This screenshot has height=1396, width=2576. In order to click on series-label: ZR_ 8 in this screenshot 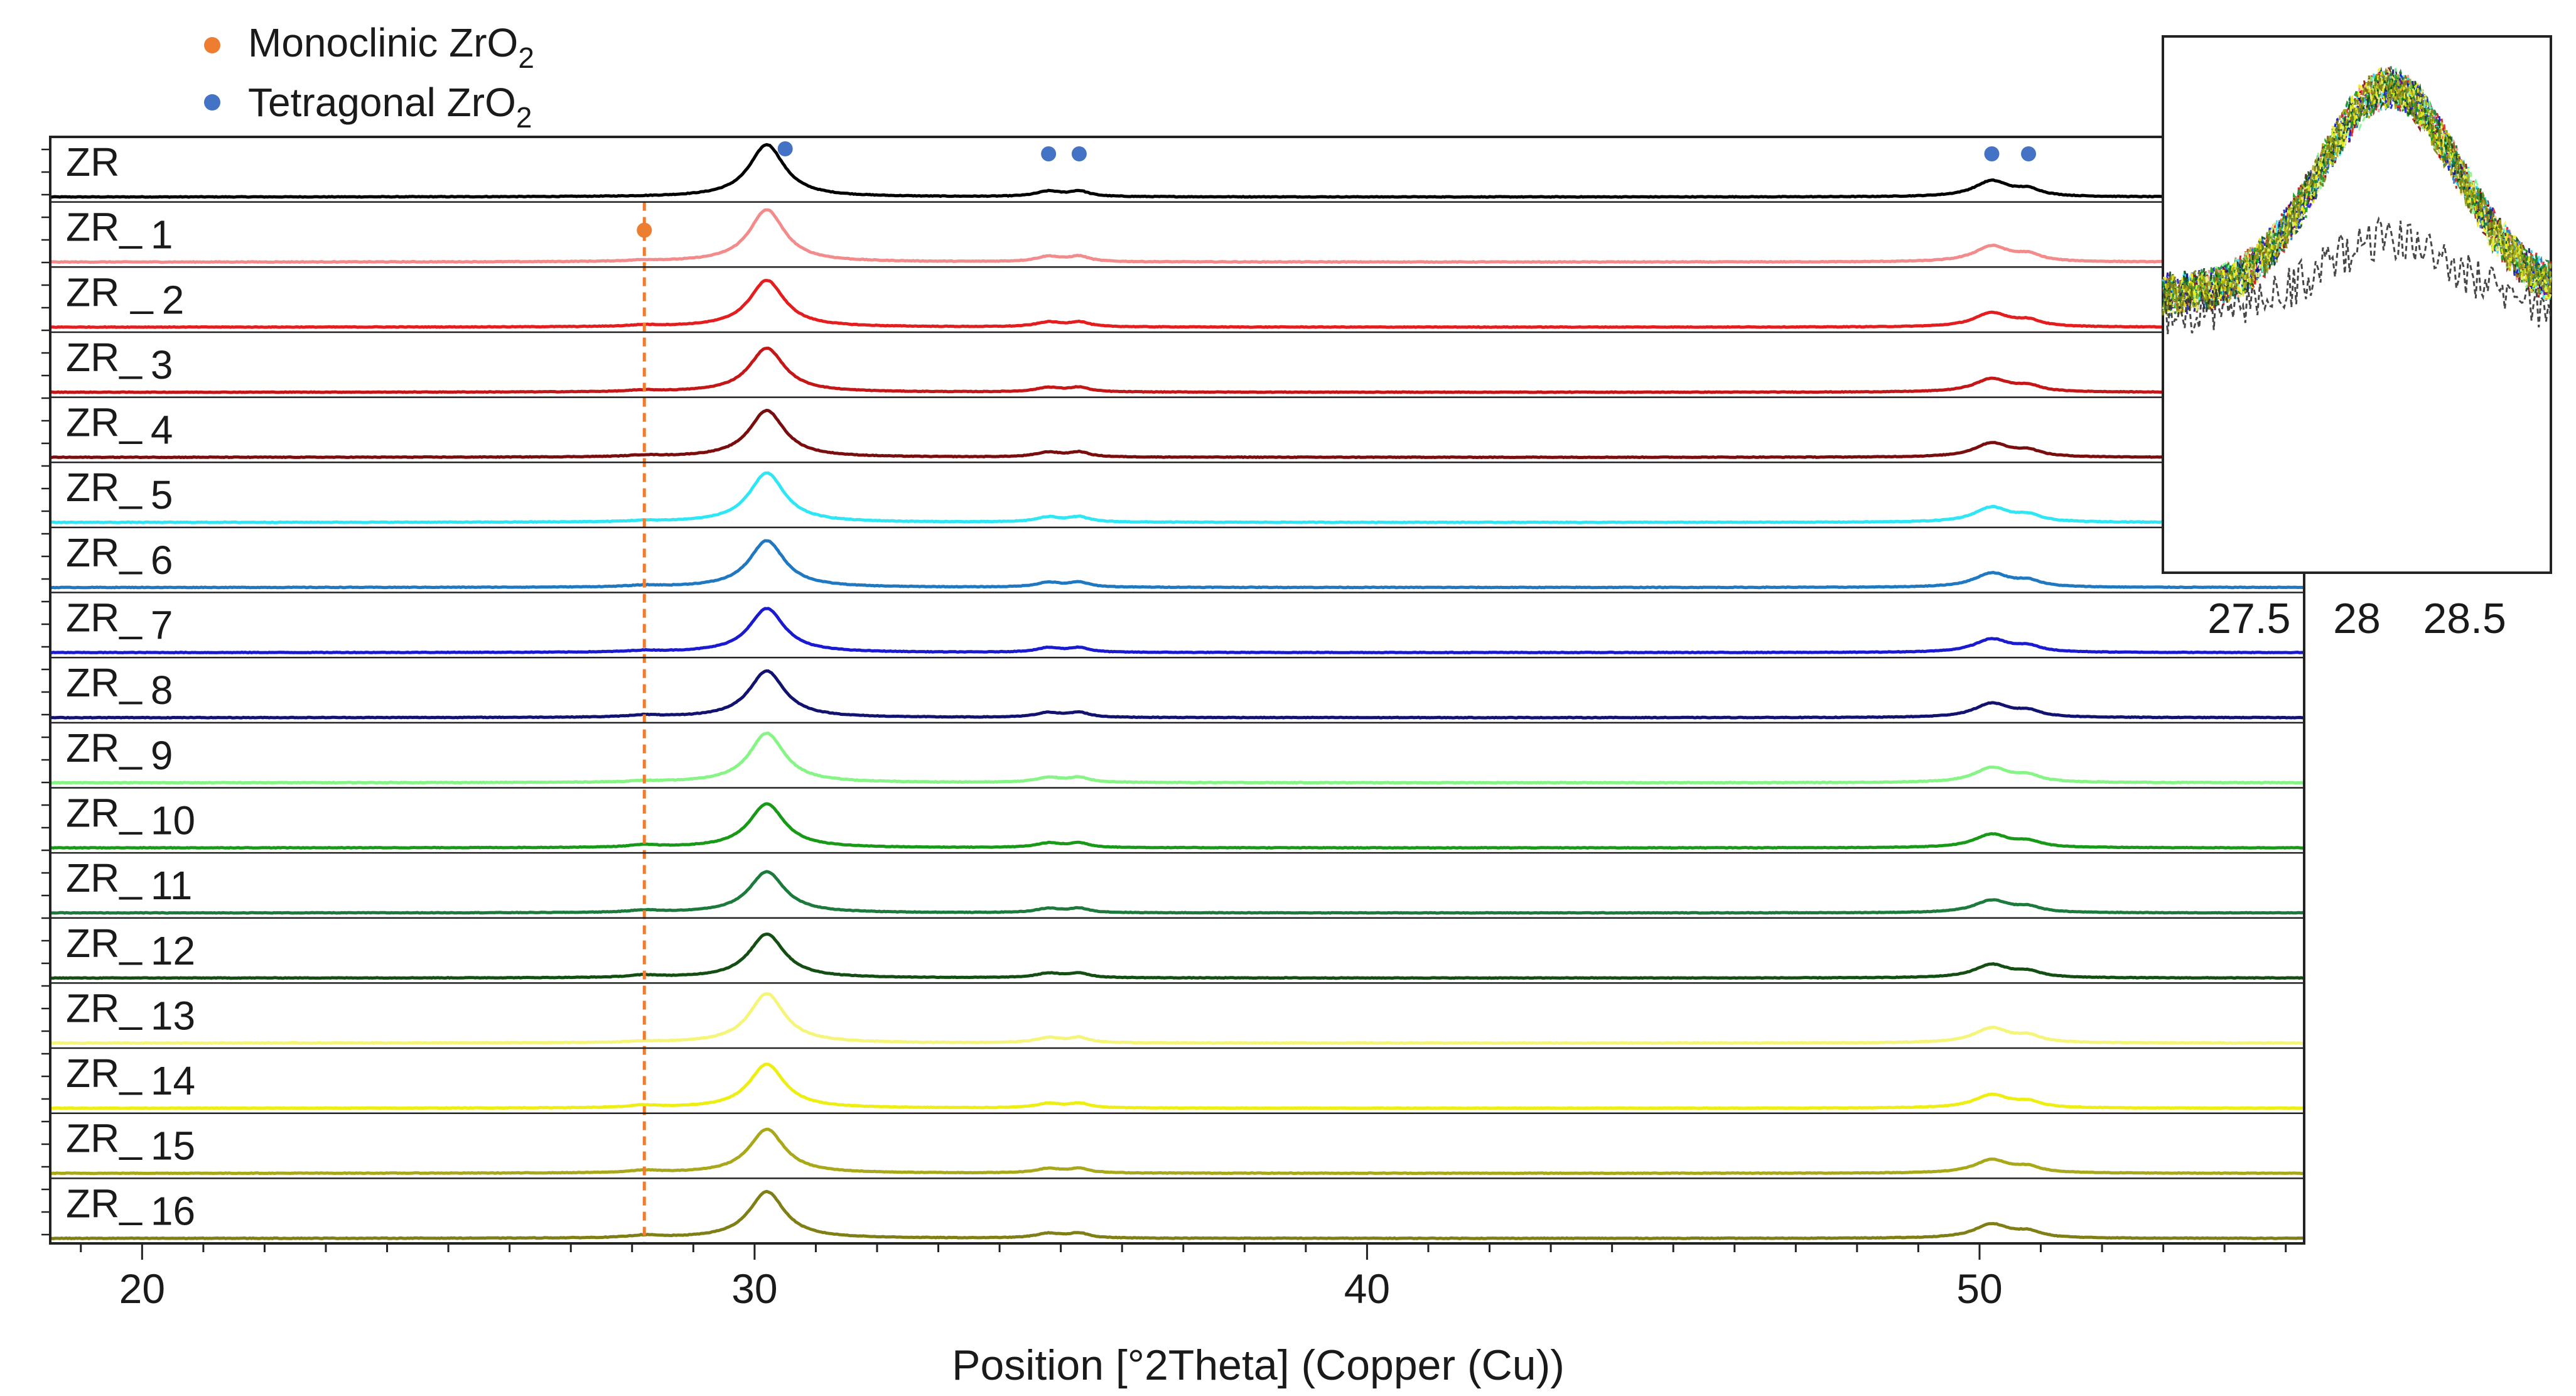, I will do `click(120, 687)`.